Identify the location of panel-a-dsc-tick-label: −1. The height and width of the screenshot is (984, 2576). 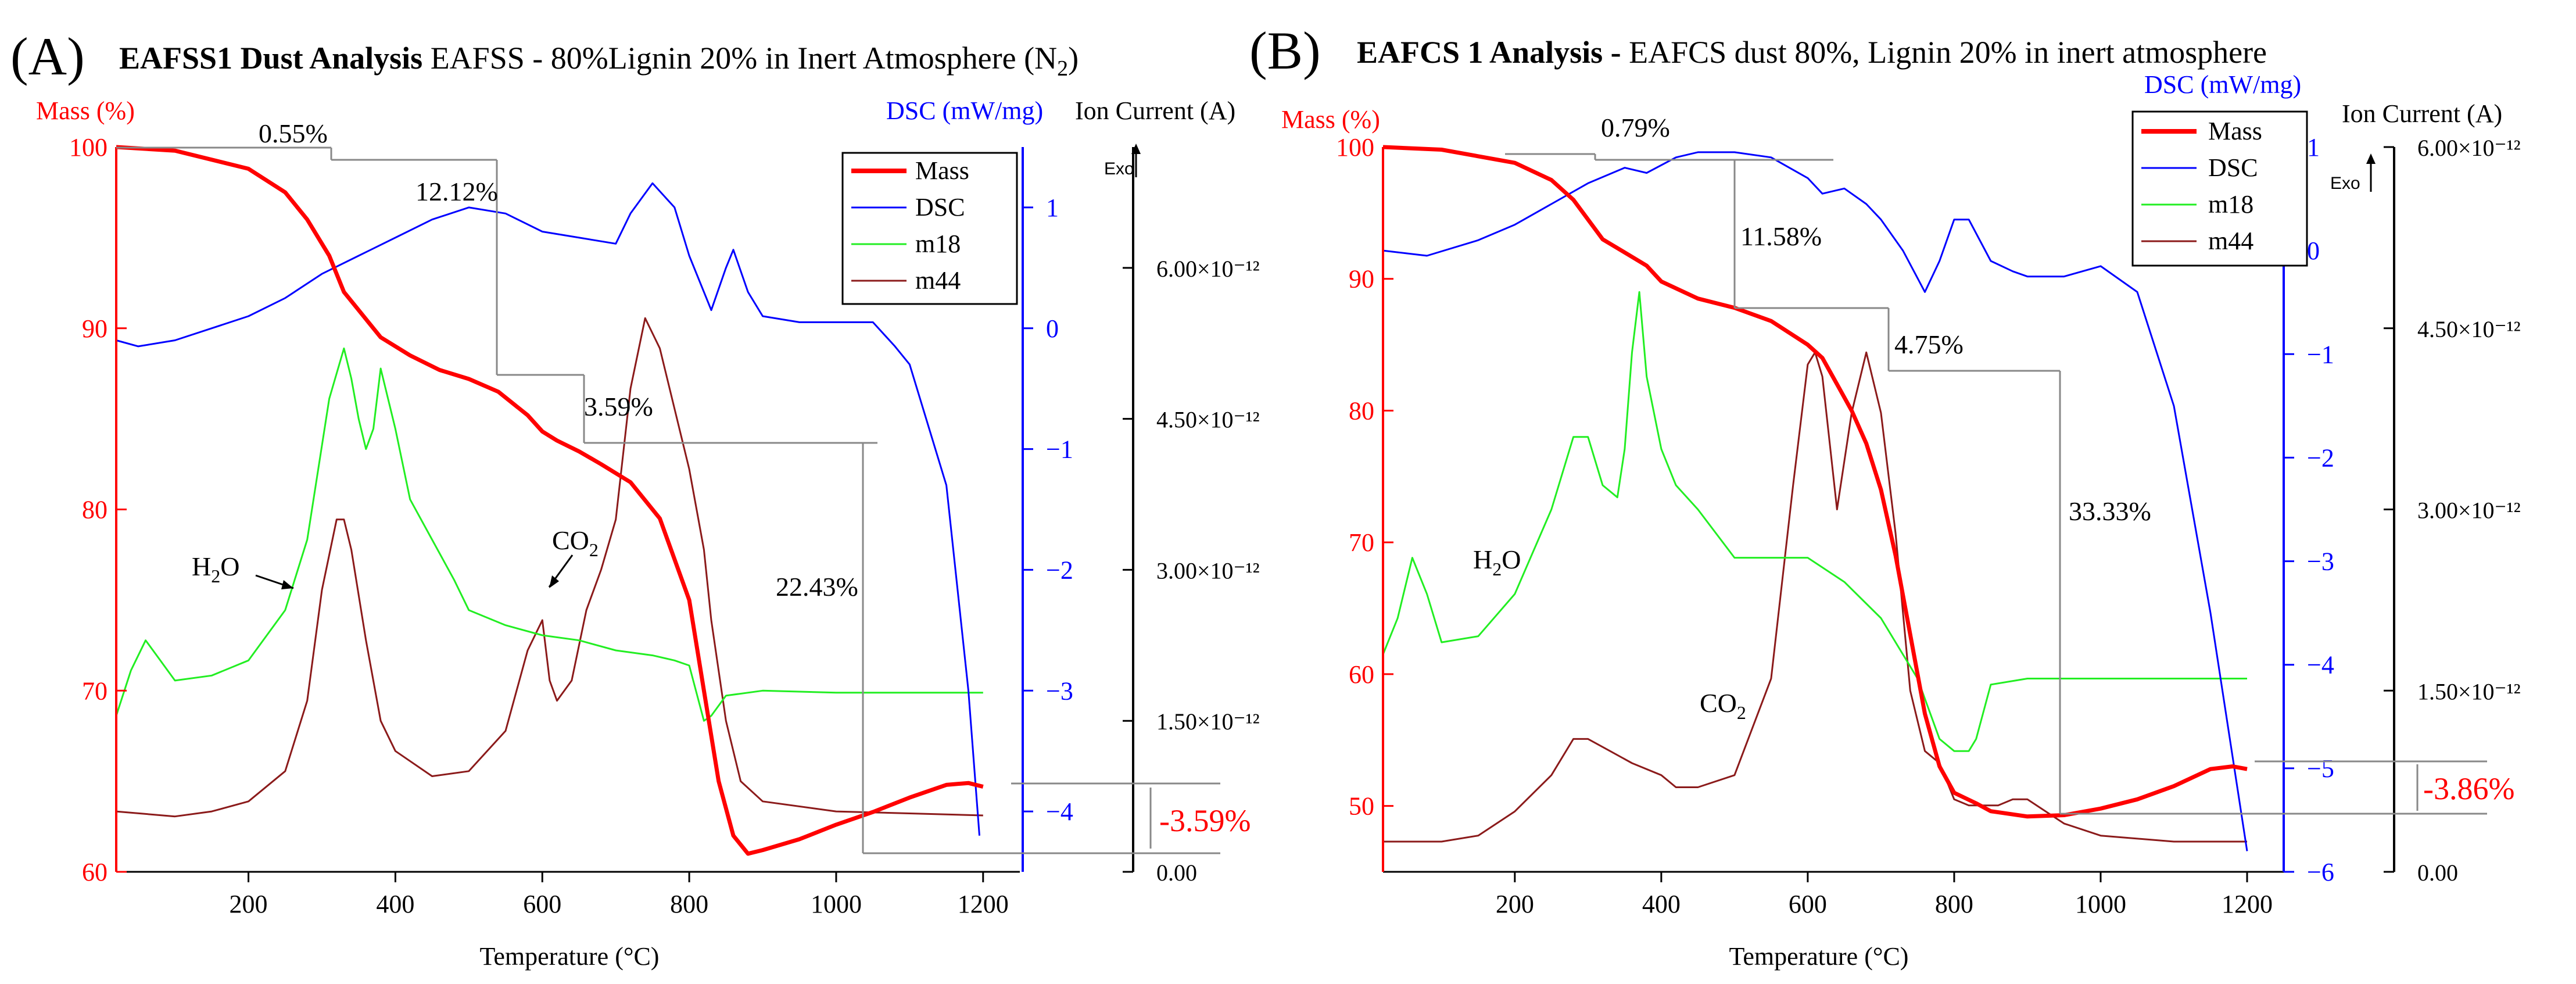
(1059, 449).